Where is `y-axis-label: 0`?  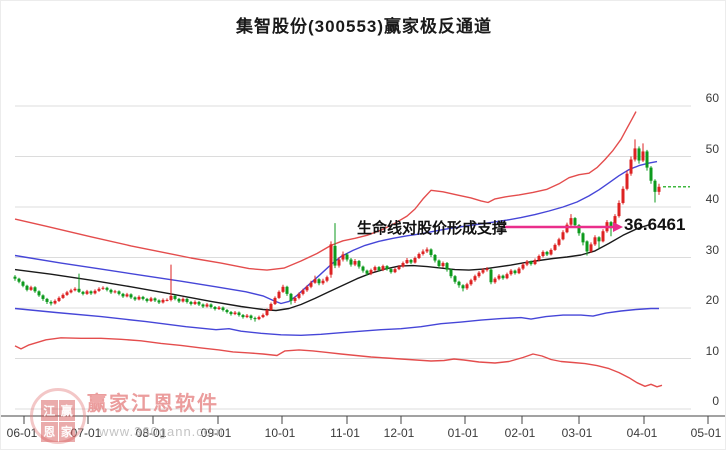 y-axis-label: 0 is located at coordinates (715, 401).